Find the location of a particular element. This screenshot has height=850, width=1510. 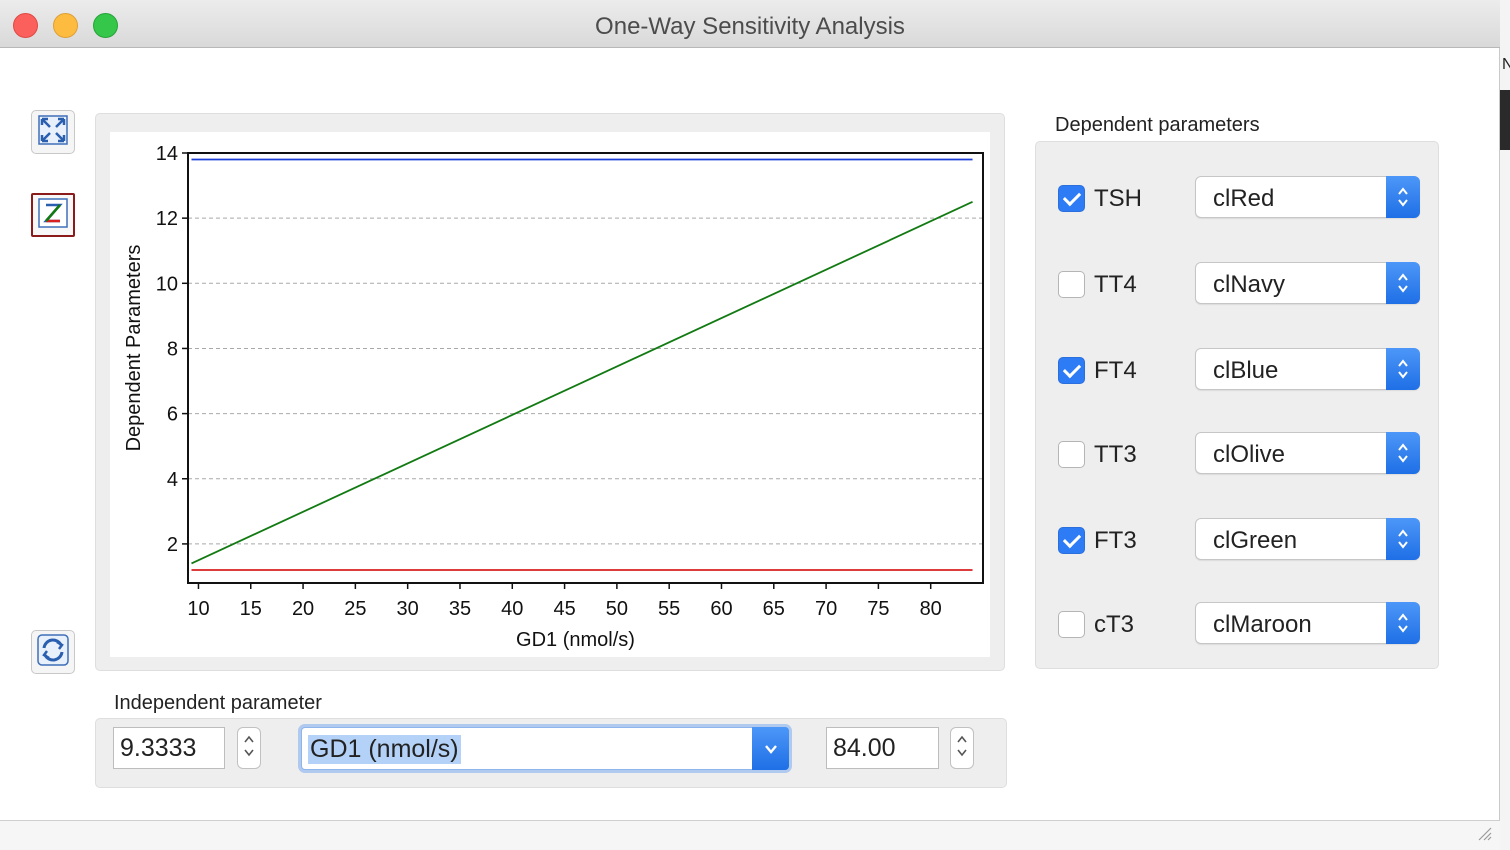

zoom-z-icon is located at coordinates (53, 215).